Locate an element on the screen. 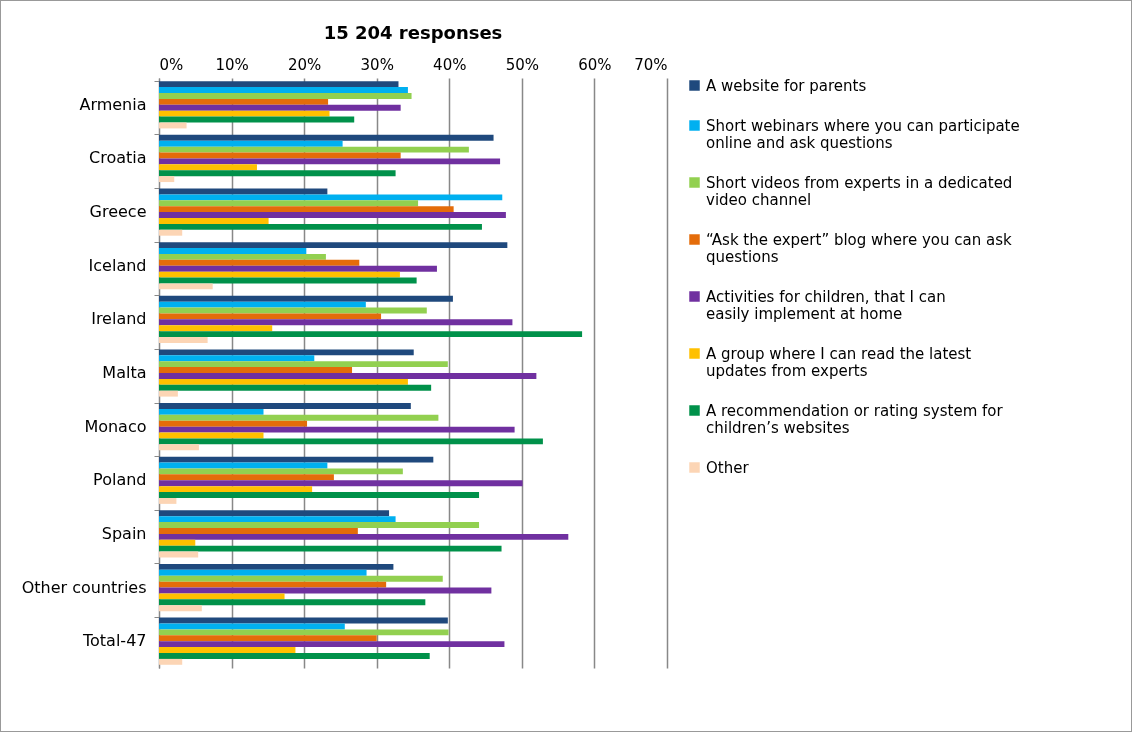 The height and width of the screenshot is (734, 1134). y-tick-label: Malta is located at coordinates (124, 372).